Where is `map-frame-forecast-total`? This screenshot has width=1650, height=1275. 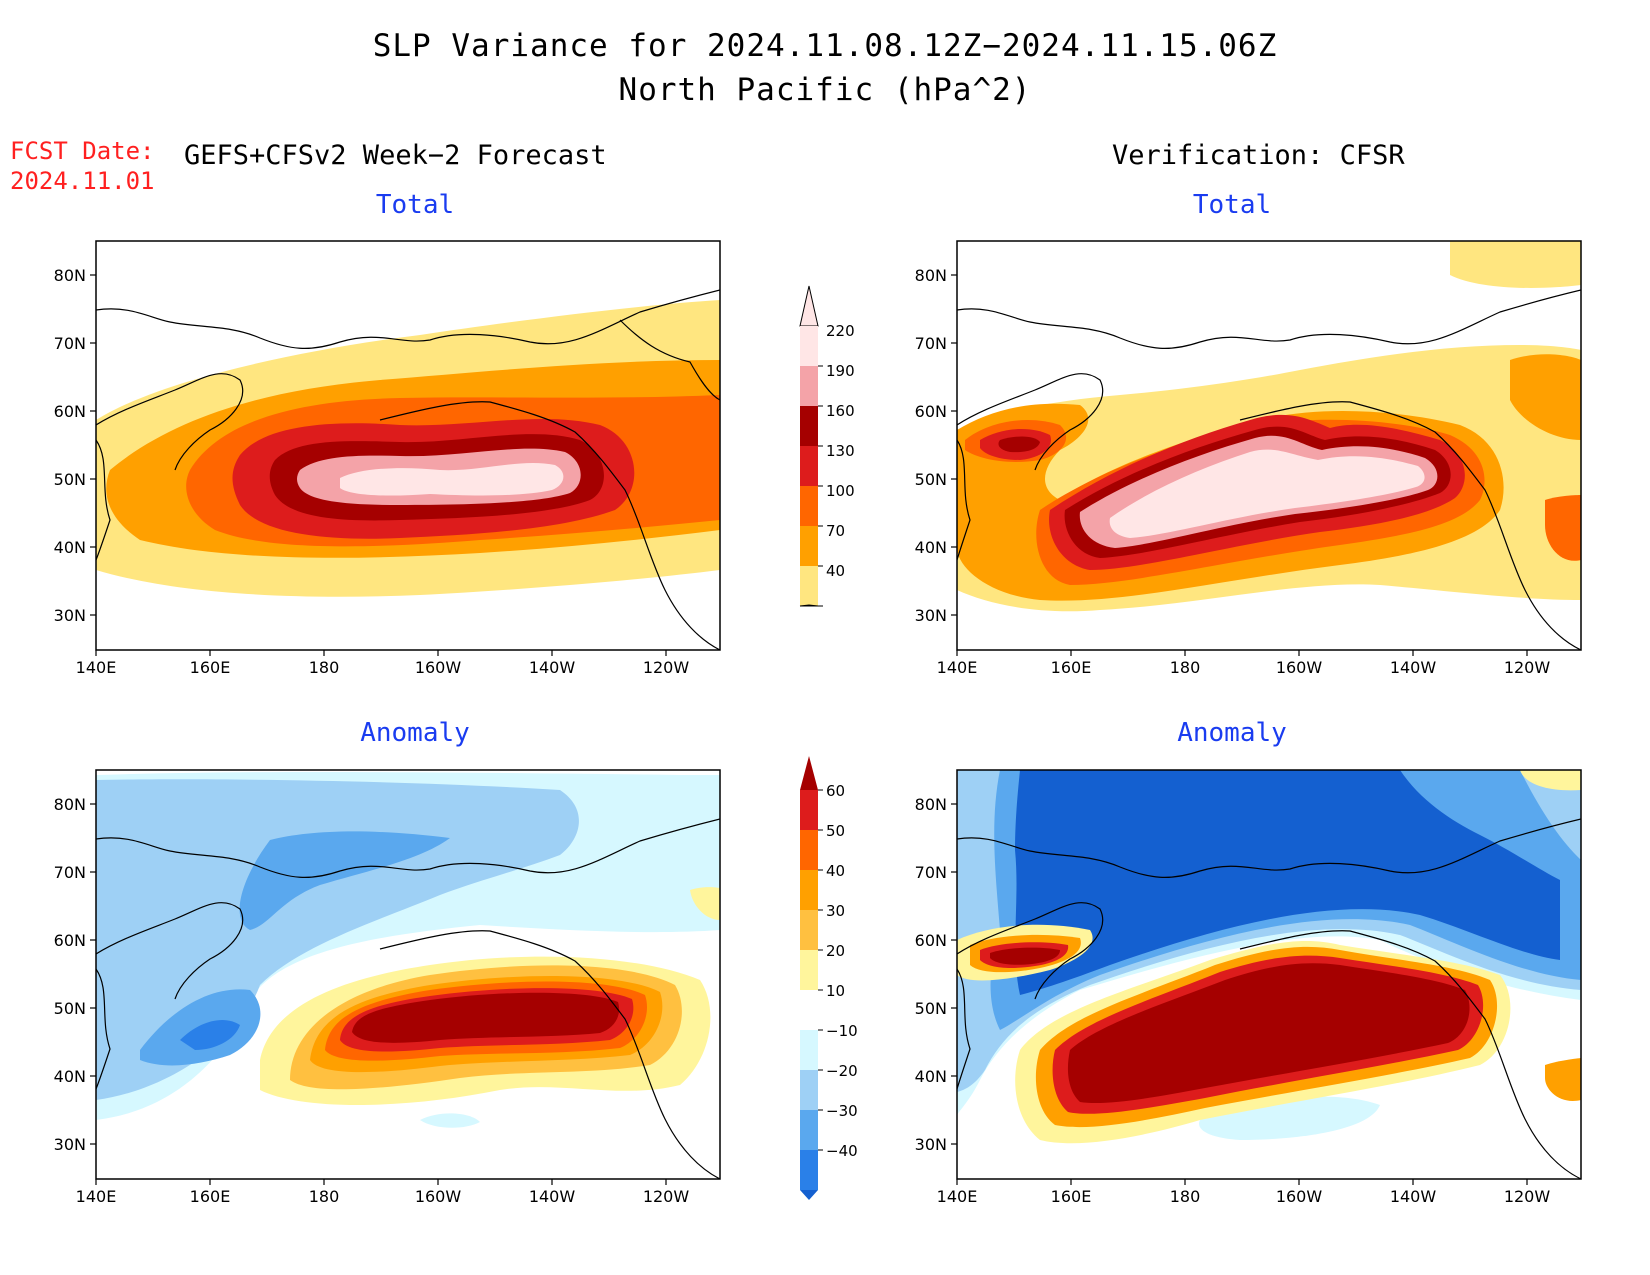
map-frame-forecast-total is located at coordinates (408, 445).